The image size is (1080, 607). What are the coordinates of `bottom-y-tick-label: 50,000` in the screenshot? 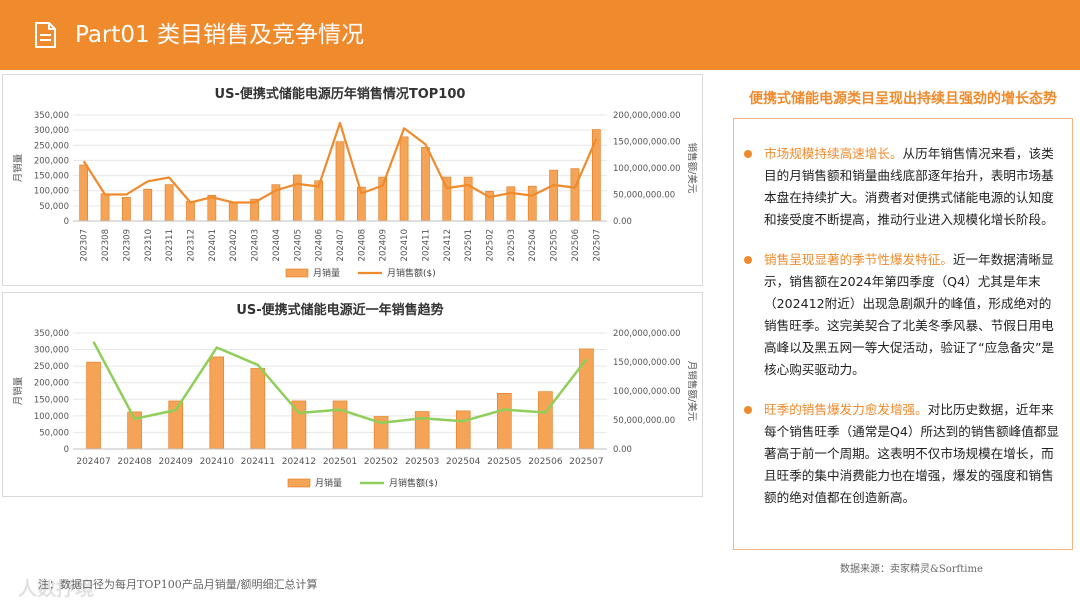 It's located at (54, 433).